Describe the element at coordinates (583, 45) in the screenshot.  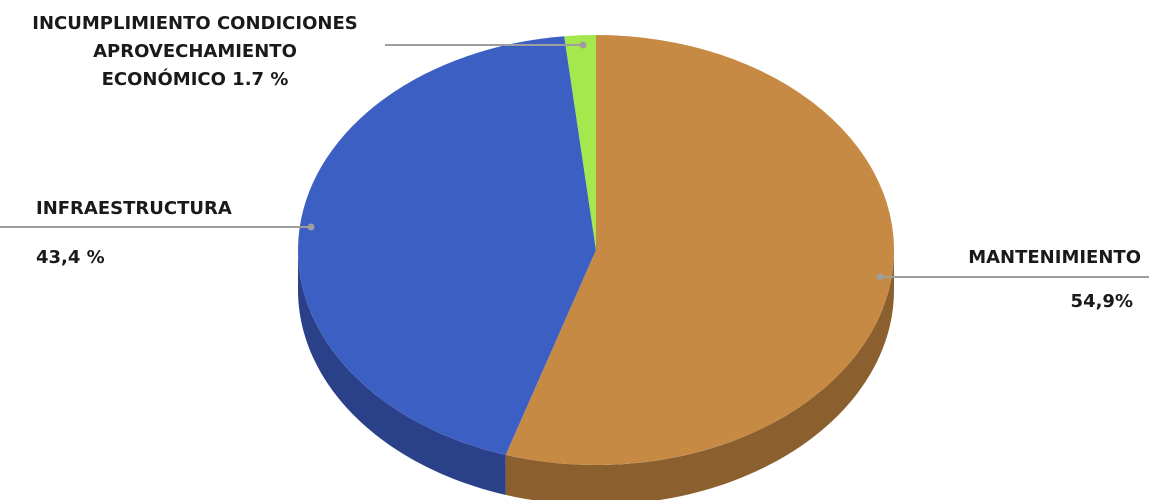
I see `leader-line-incumplimiento-dot` at that location.